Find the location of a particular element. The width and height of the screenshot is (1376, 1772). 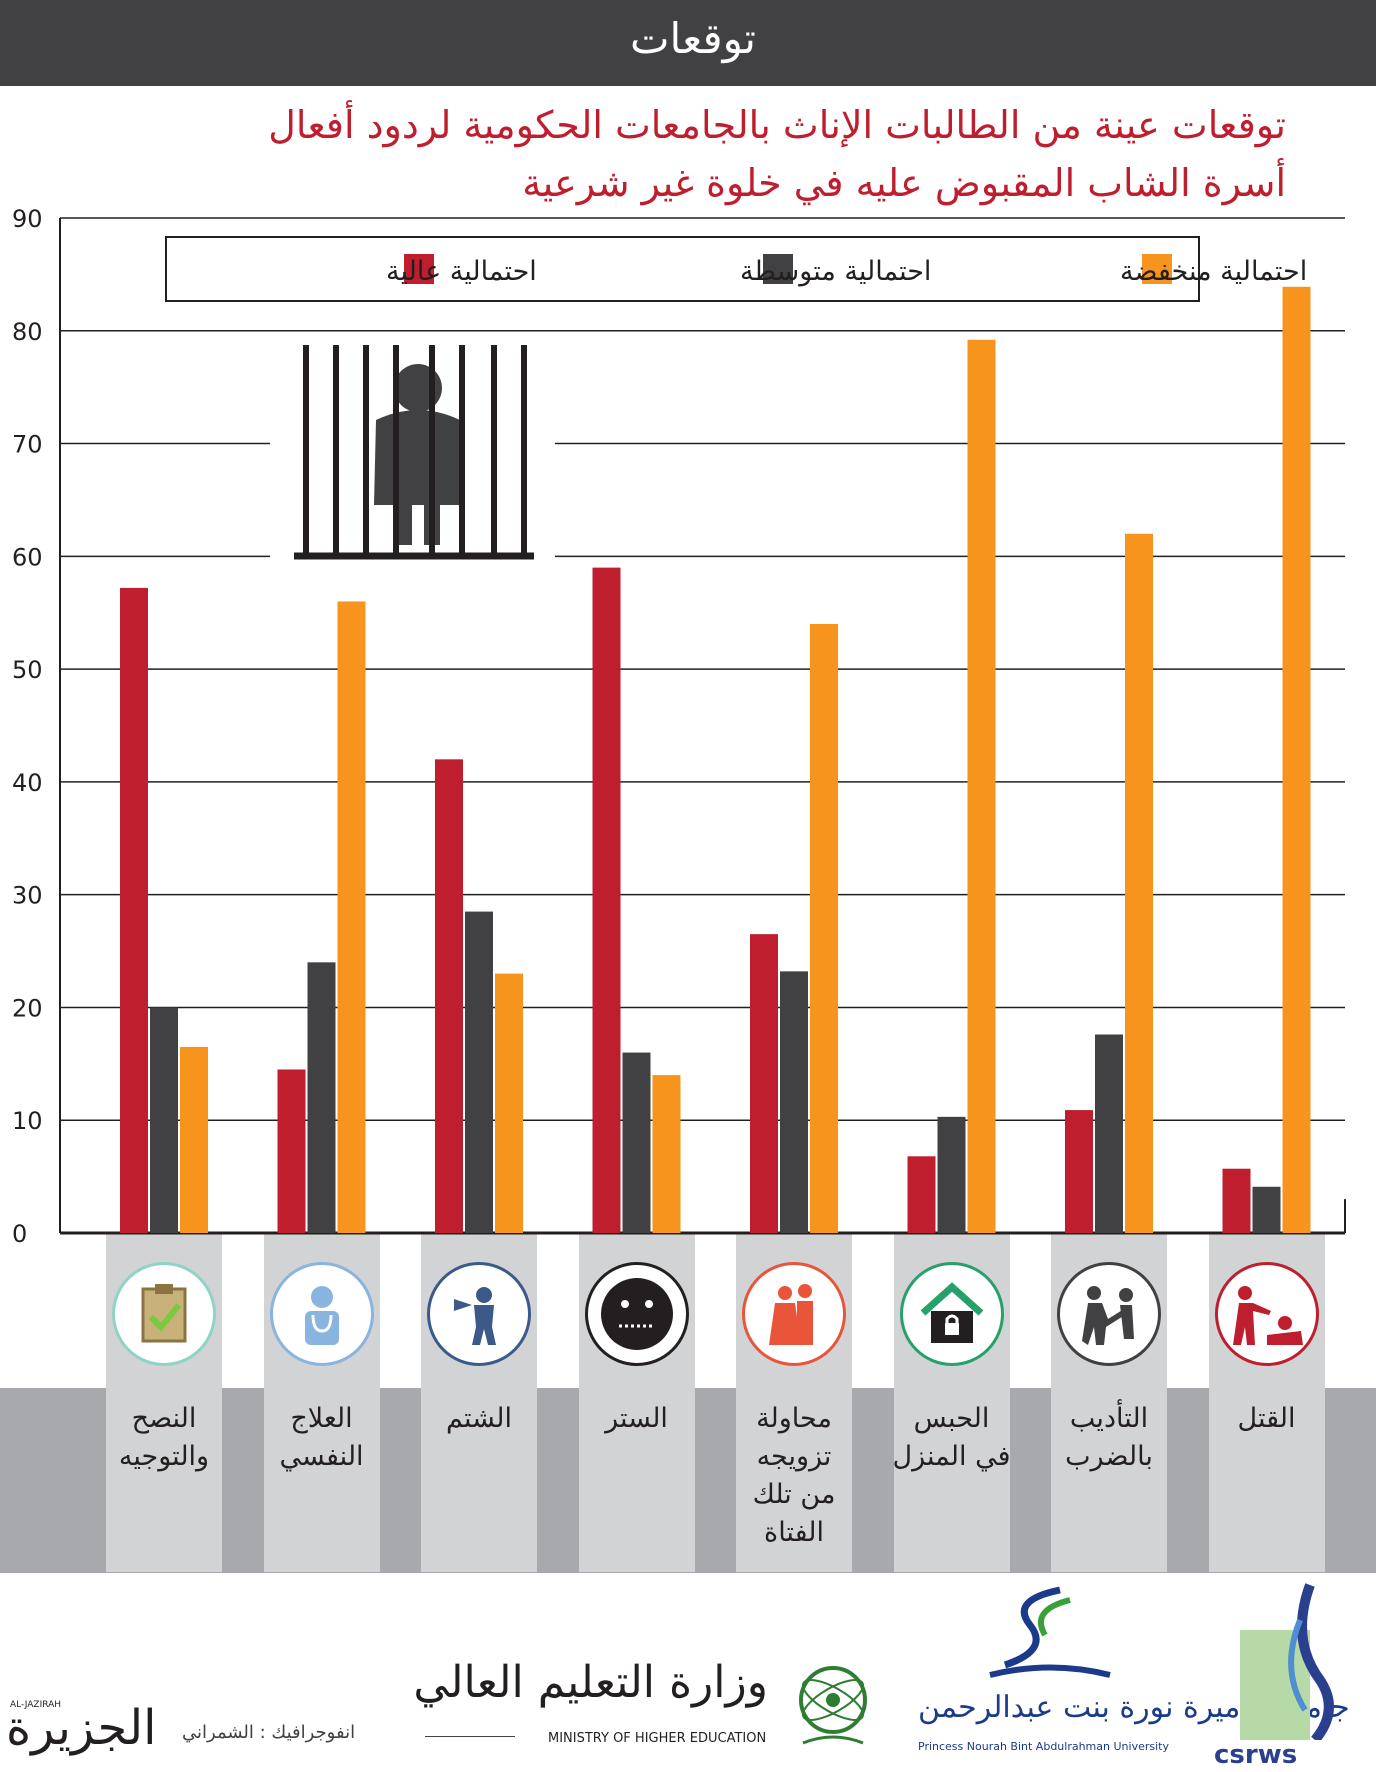

clipboard-check-icon is located at coordinates (164, 1314).